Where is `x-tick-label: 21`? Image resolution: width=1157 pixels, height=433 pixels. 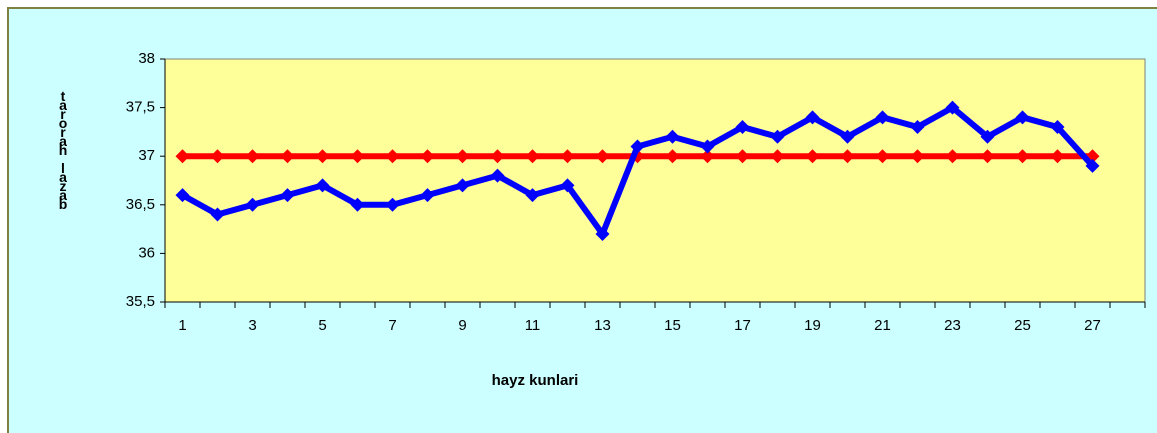 x-tick-label: 21 is located at coordinates (882, 325).